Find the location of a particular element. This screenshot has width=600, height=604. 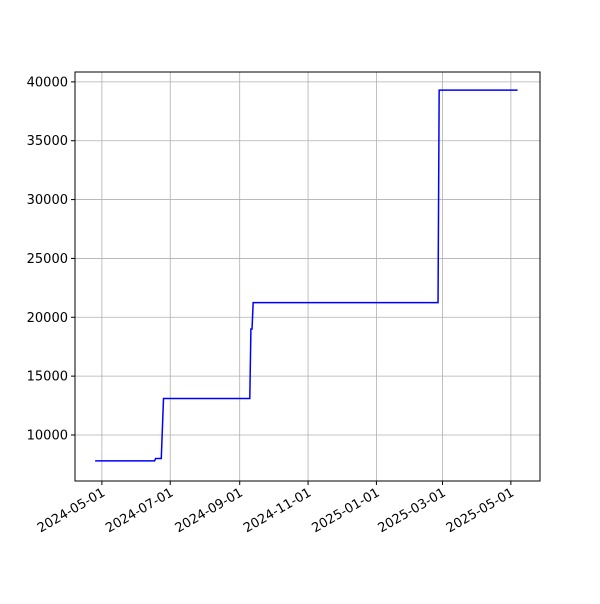

y-tick-label: 40000 is located at coordinates (47, 82).